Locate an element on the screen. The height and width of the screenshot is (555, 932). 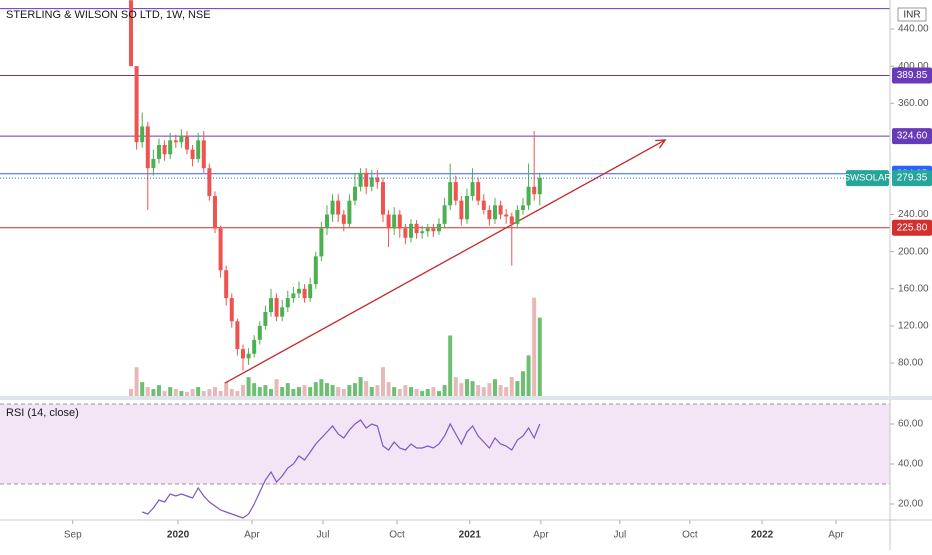
y-tick-label: 80.00 is located at coordinates (910, 363).